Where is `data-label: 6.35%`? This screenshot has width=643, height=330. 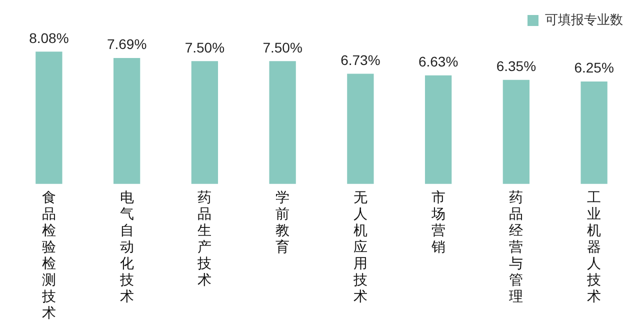
data-label: 6.35% is located at coordinates (516, 66).